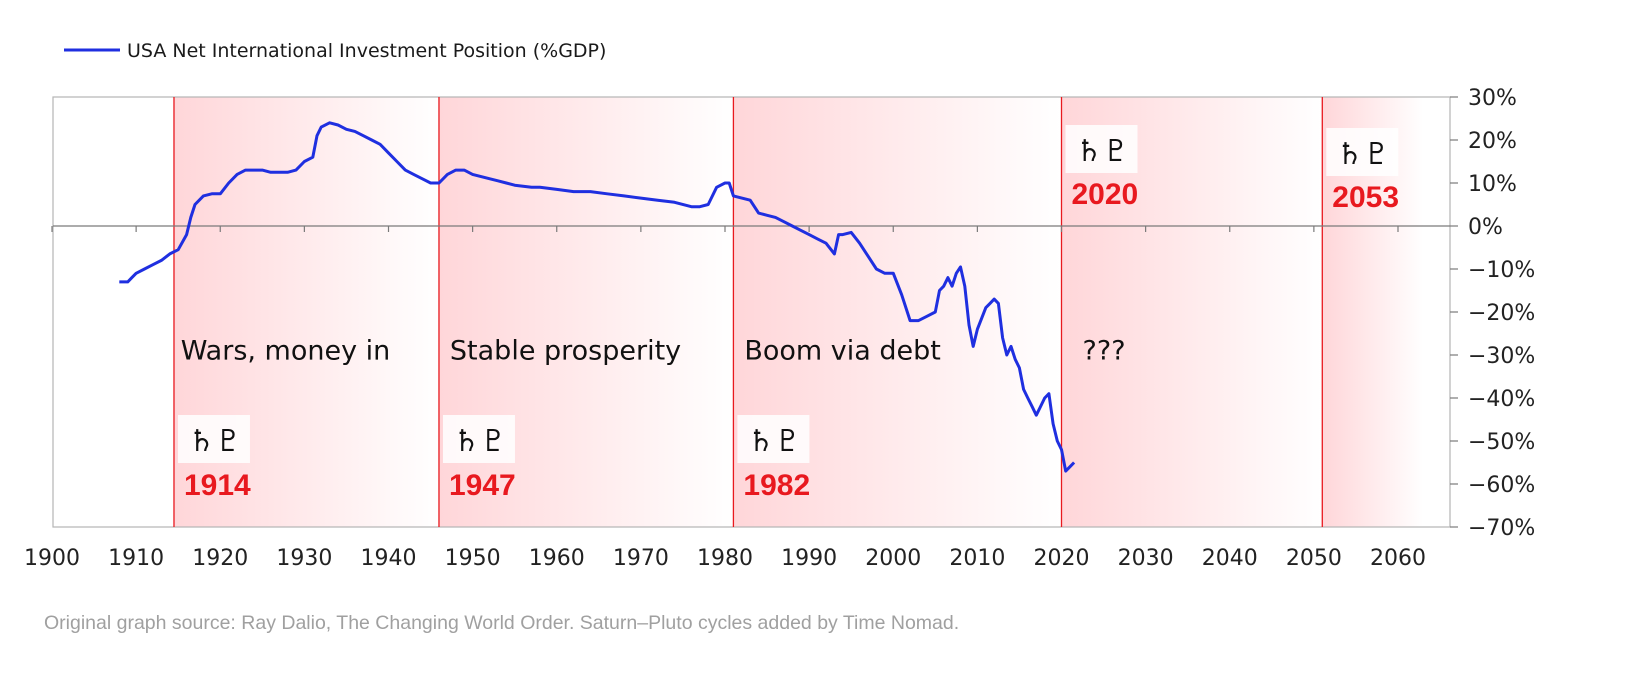  I want to click on x-tick-label-2030: 2030, so click(1146, 558).